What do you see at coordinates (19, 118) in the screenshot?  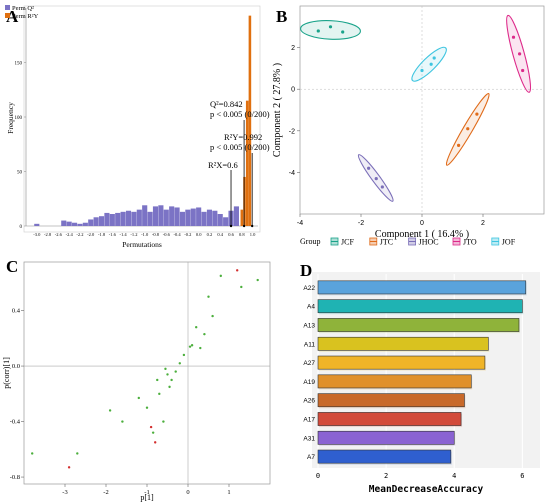 I see `panel-a-y-tick-label: 100` at bounding box center [19, 118].